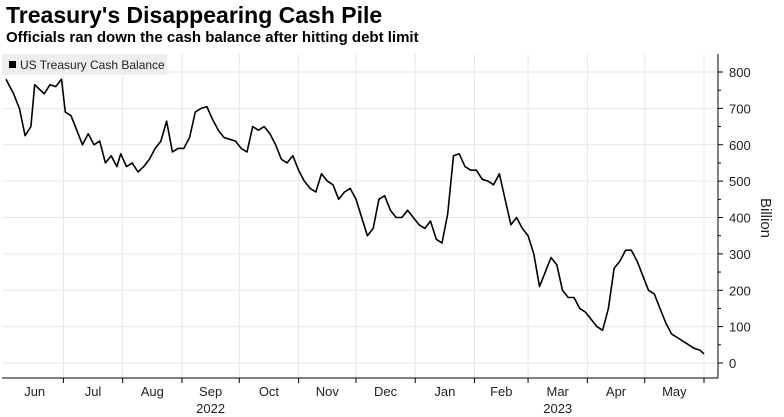 Image resolution: width=784 pixels, height=417 pixels. I want to click on x-year-label: 2022, so click(210, 408).